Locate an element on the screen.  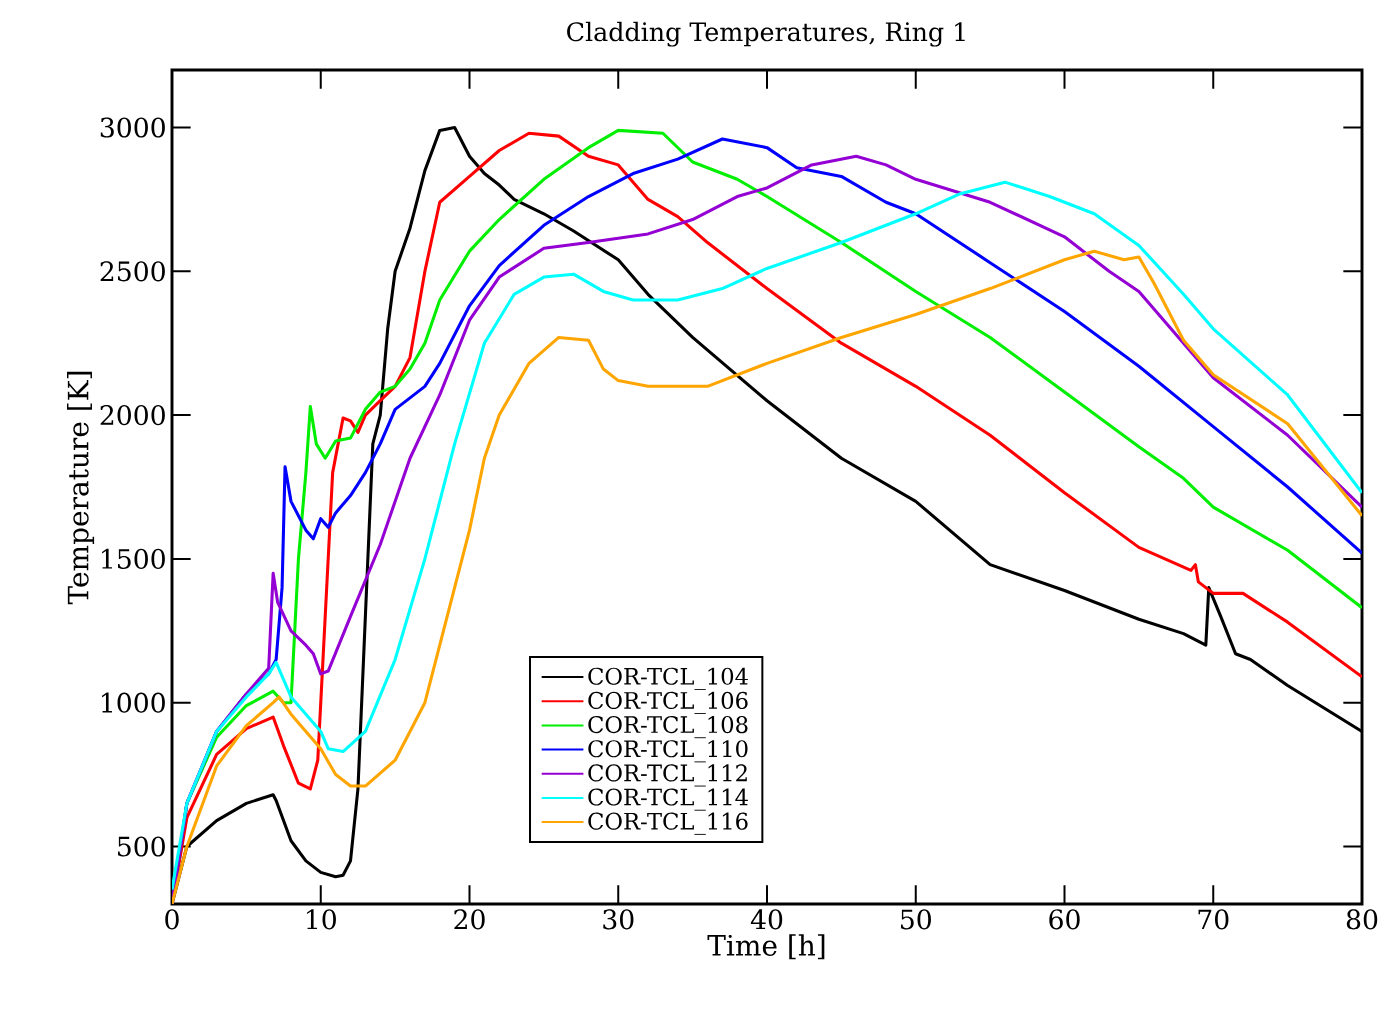
x-tick-label: 40 is located at coordinates (766, 919).